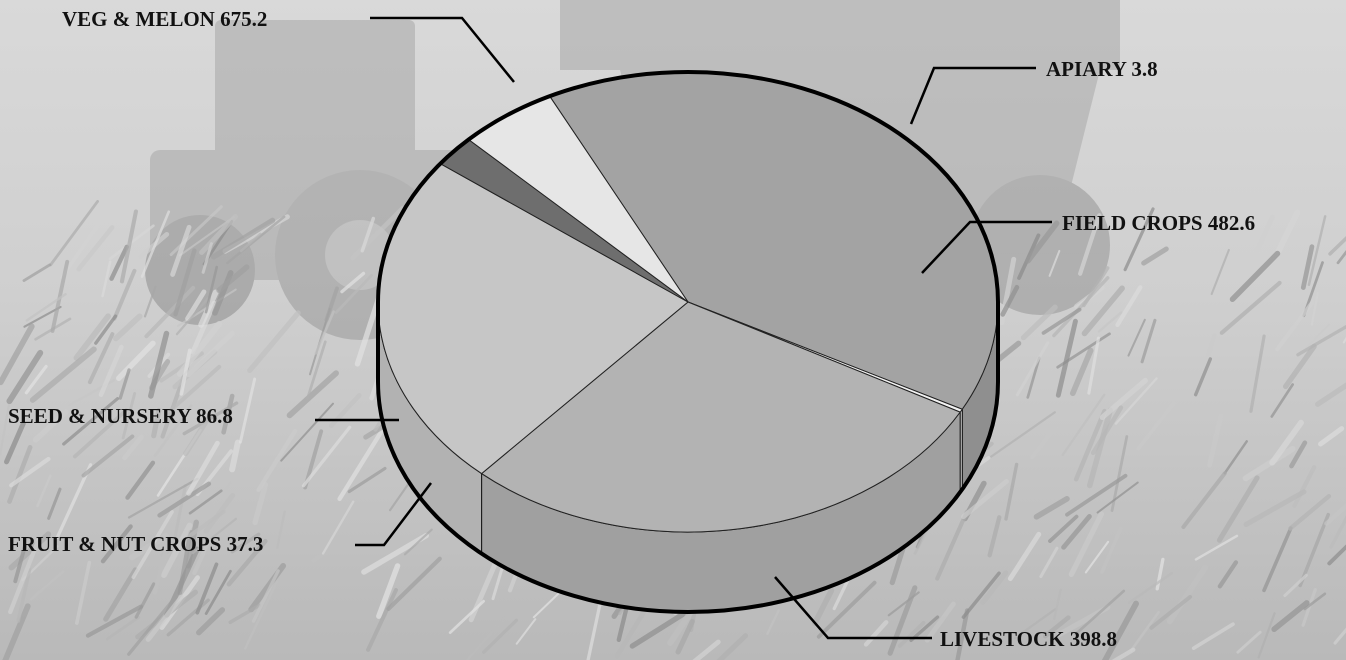 The image size is (1346, 660). What do you see at coordinates (986, 247) in the screenshot?
I see `leader-line-field-crops` at bounding box center [986, 247].